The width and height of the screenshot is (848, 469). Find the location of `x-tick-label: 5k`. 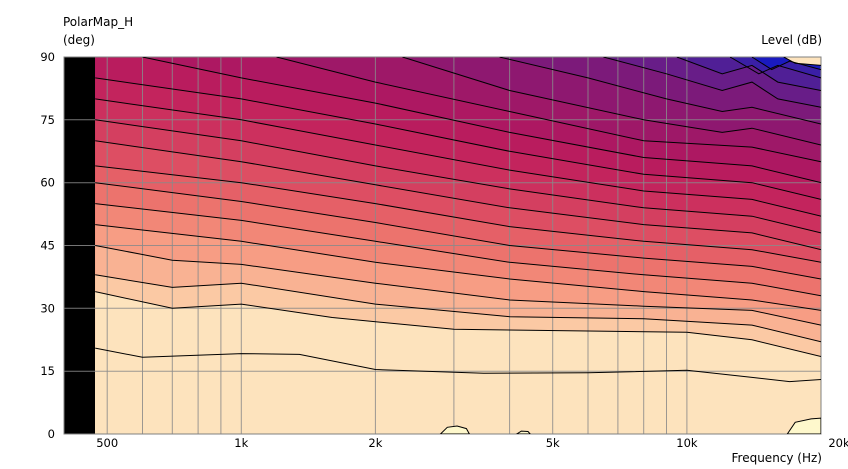

x-tick-label: 5k is located at coordinates (553, 443).